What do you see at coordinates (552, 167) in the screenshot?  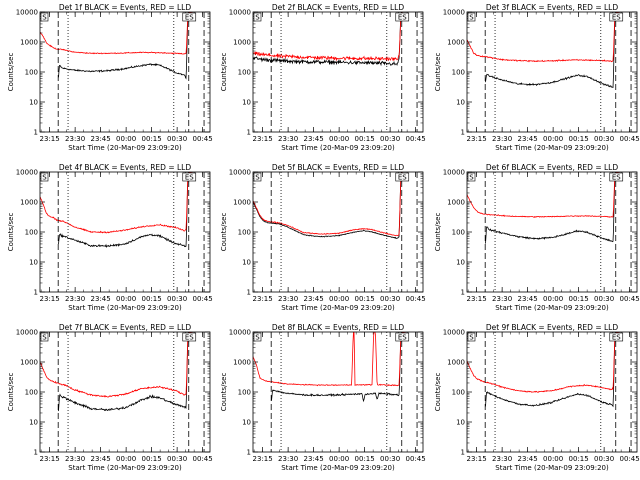 I see `panel-title: Det 6f BLACK = Events, RED = LLD` at bounding box center [552, 167].